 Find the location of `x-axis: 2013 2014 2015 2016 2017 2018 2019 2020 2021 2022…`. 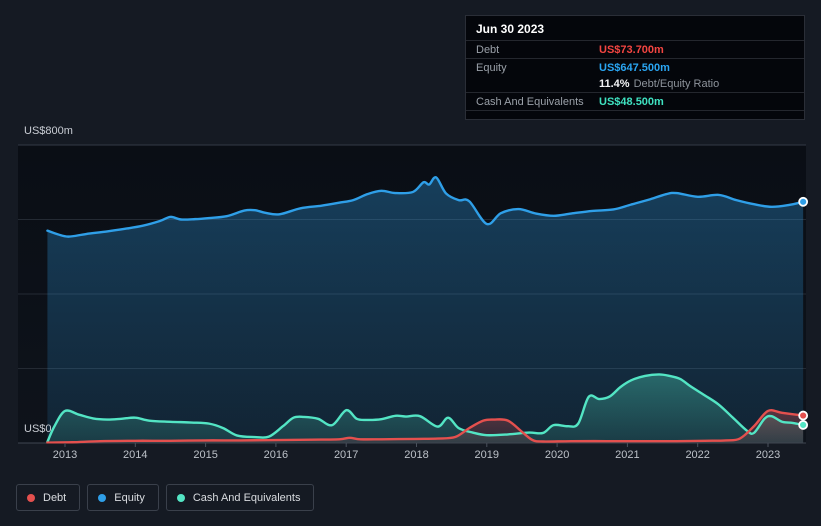

x-axis: 2013 2014 2015 2016 2017 2018 2019 2020 2021 2022… is located at coordinates (410, 457).